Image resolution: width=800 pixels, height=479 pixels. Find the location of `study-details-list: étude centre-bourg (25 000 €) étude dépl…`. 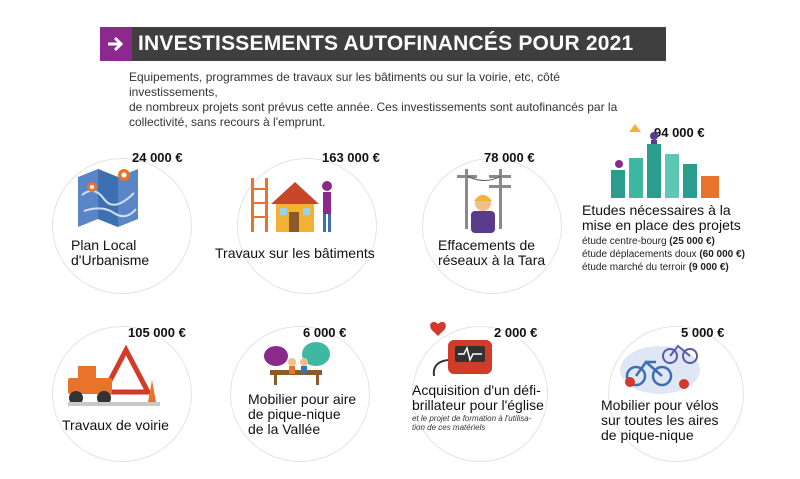

study-details-list: étude centre-bourg (25 000 €) étude dépl… is located at coordinates (663, 254).